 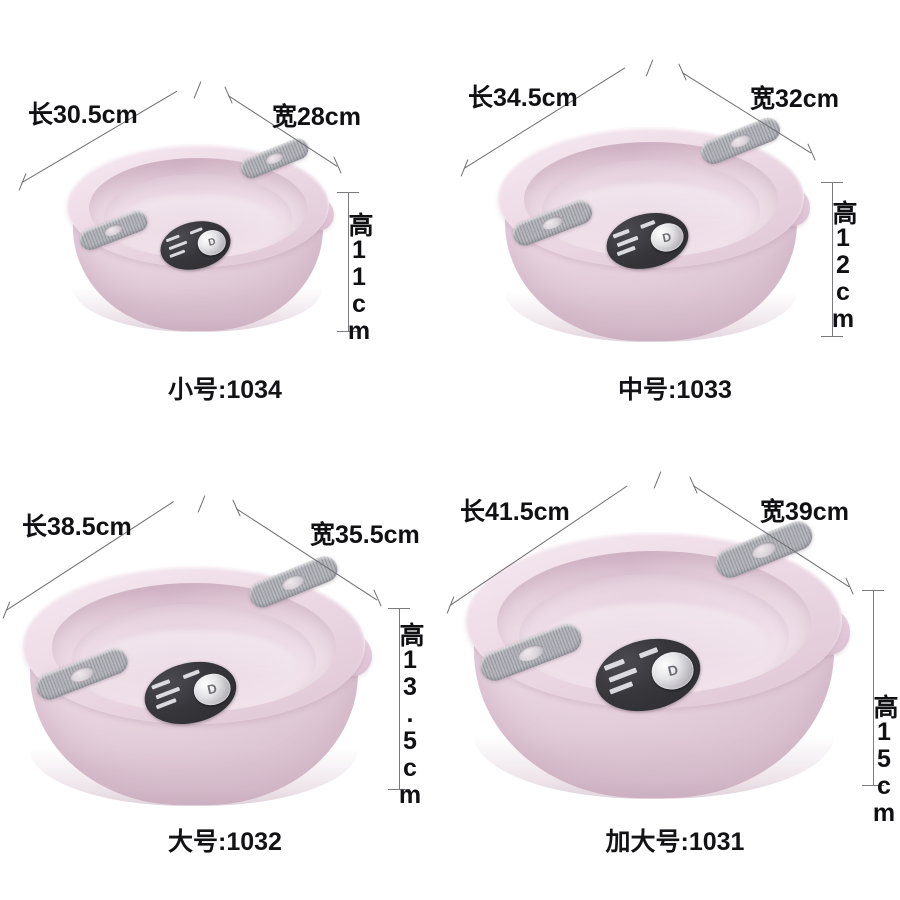 I want to click on width-label: 宽39cm, so click(x=804, y=512).